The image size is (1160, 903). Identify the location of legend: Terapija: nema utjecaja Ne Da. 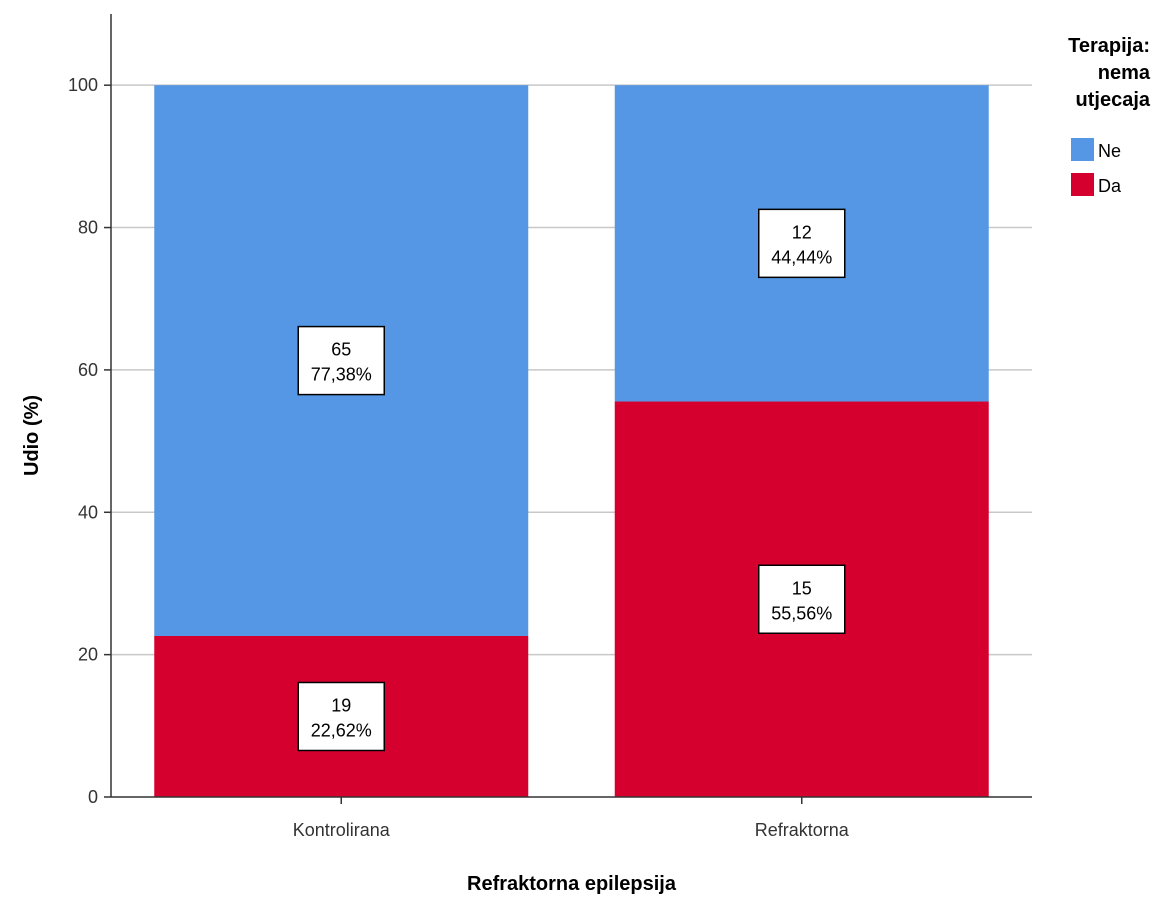
(1109, 115).